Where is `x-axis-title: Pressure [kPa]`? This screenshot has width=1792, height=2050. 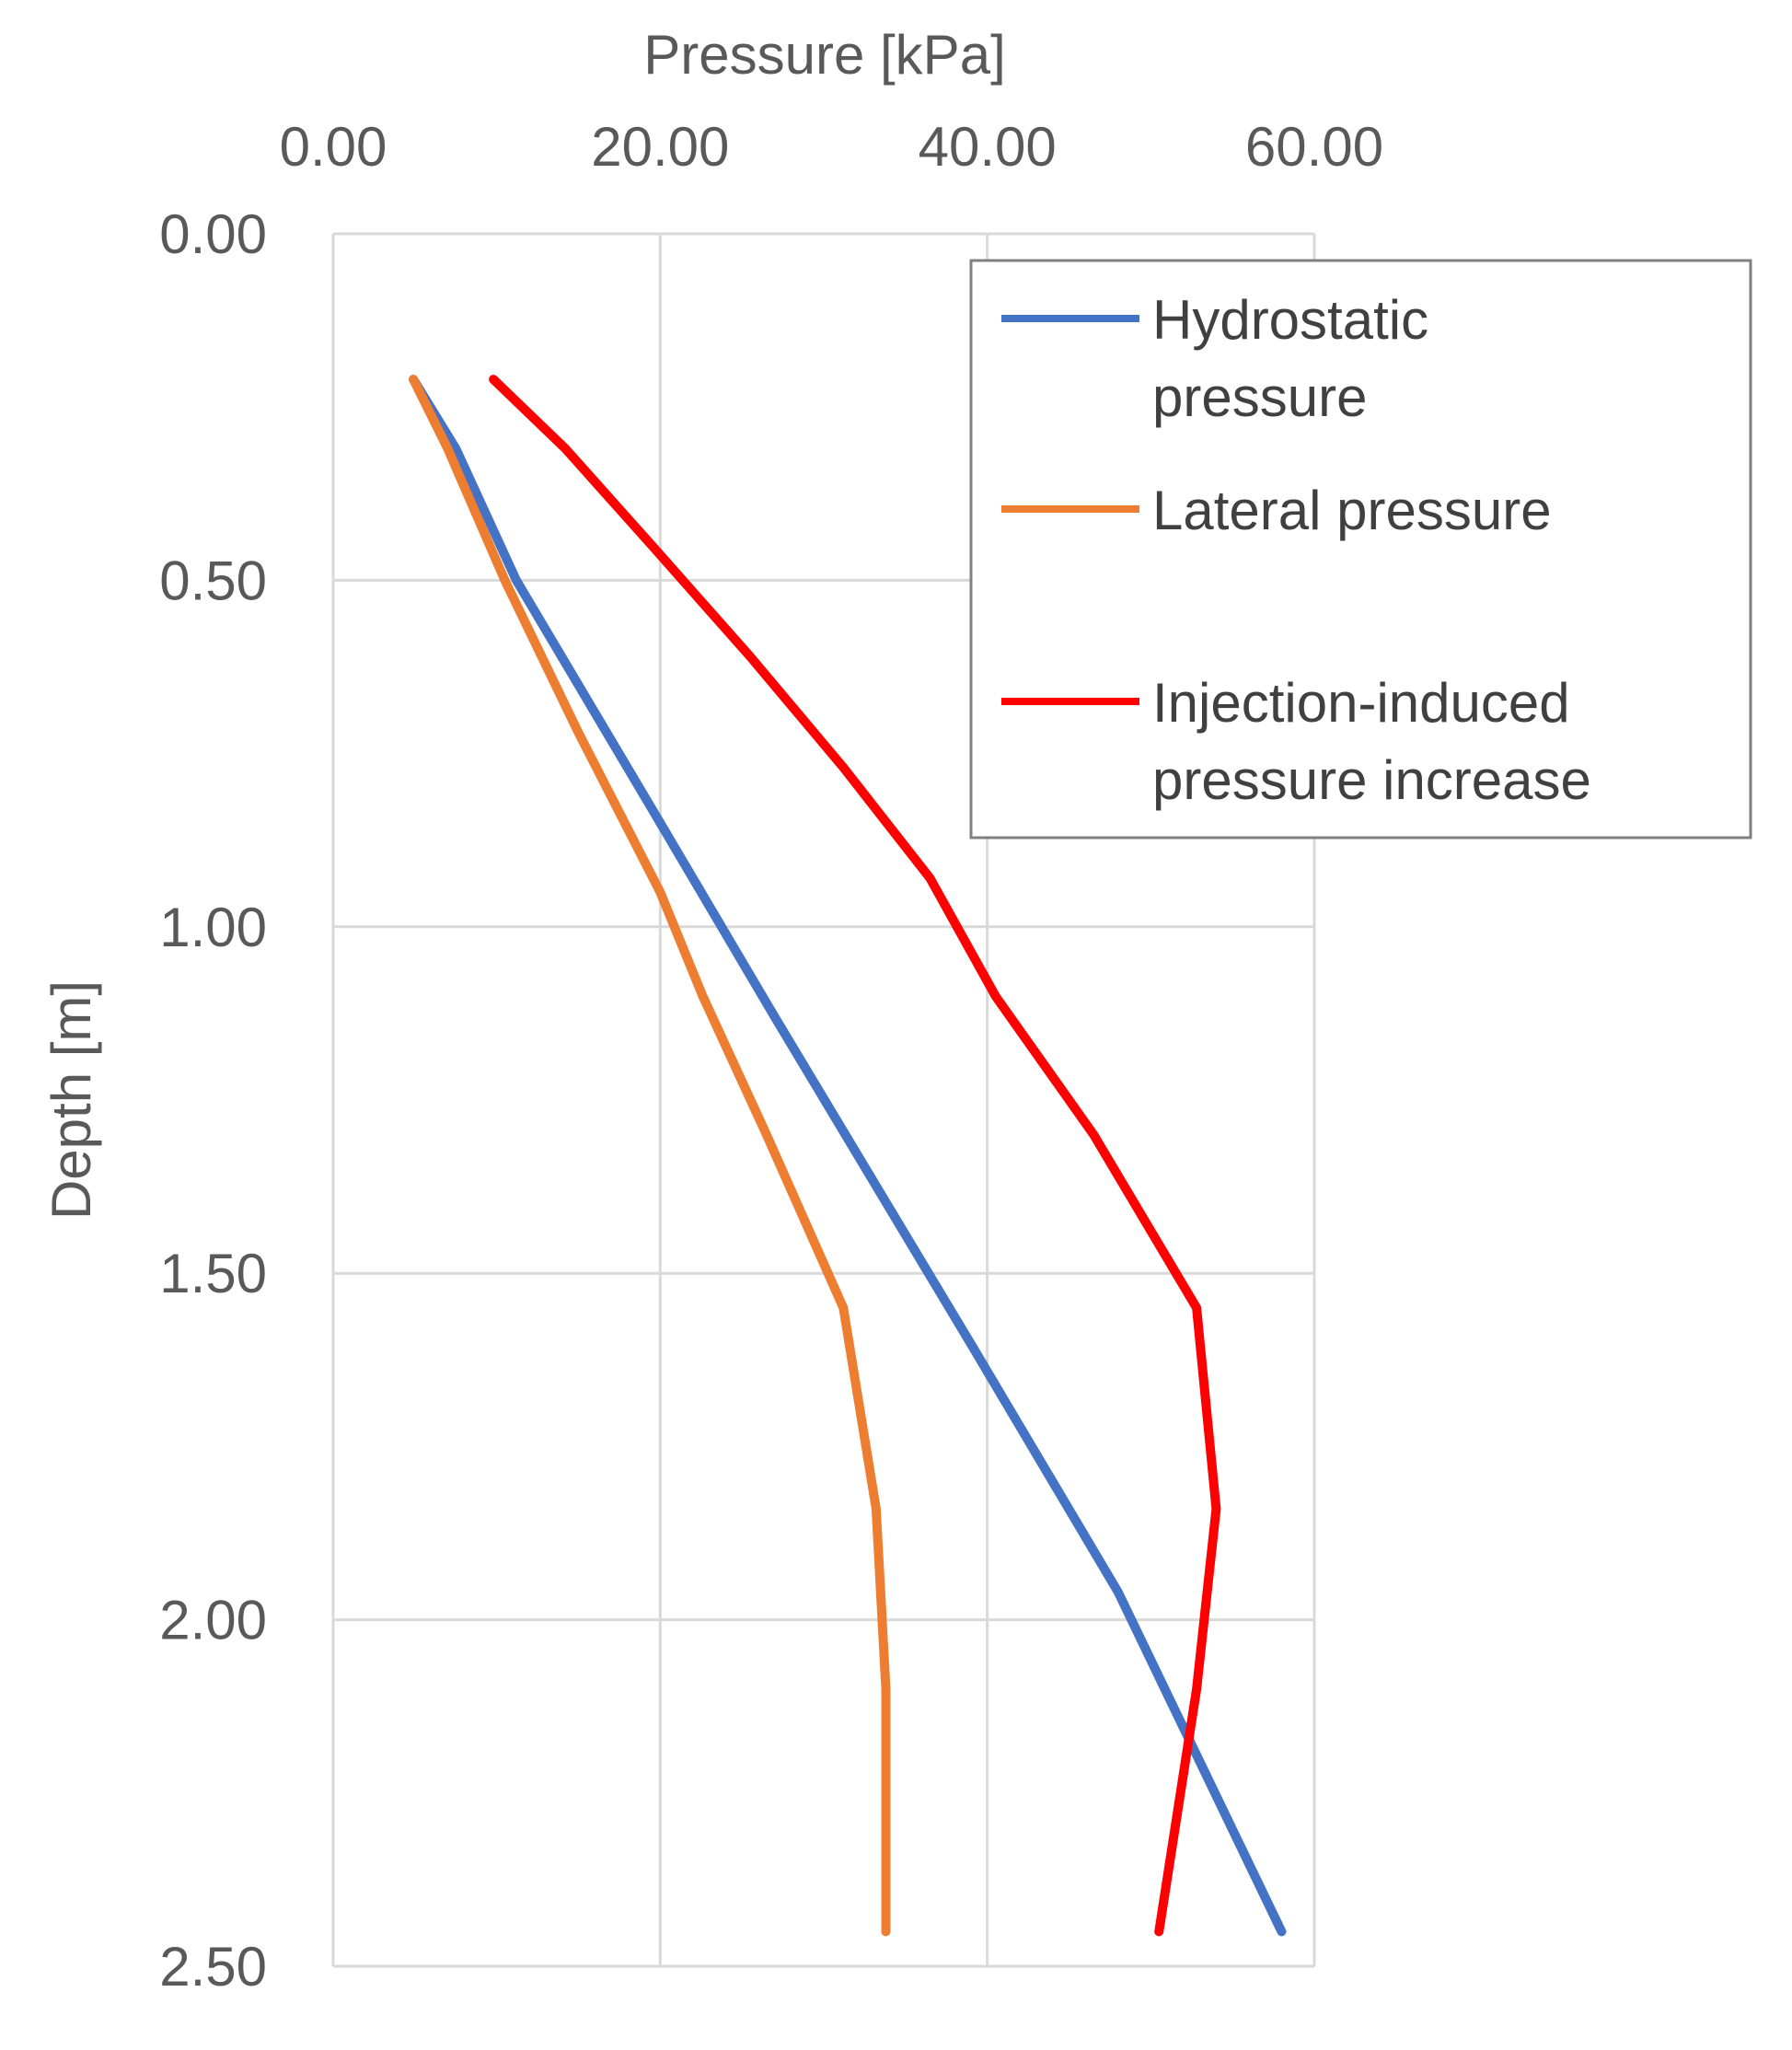 x-axis-title: Pressure [kPa] is located at coordinates (825, 55).